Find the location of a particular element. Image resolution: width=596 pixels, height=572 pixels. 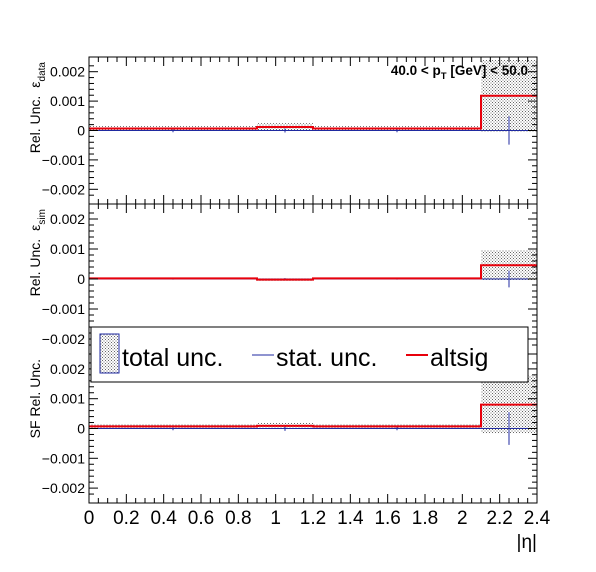

legend-box is located at coordinates (309, 354).